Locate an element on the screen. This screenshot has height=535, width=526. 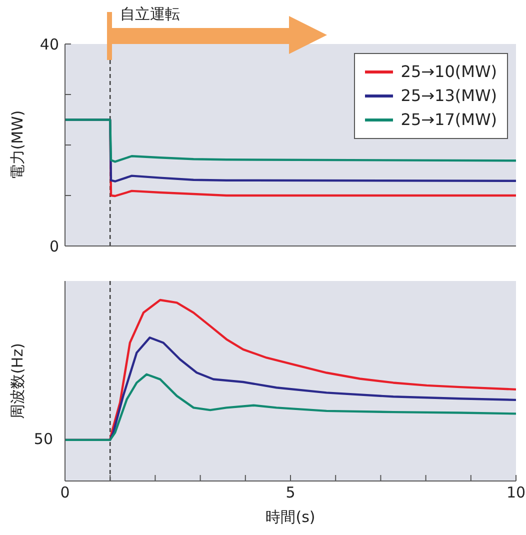
y-axis-title: 周波数(Hz) is located at coordinates (18, 381).